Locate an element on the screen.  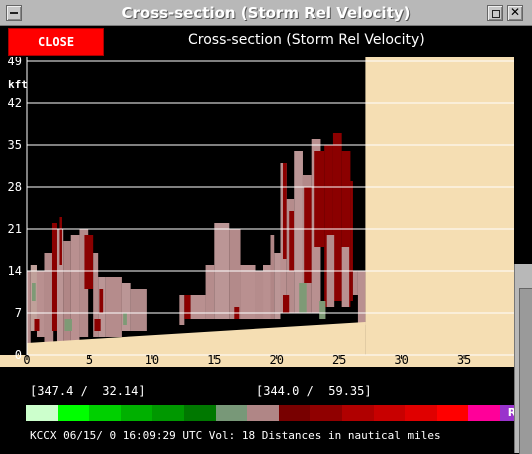
window-menu-button is located at coordinates (14, 13).